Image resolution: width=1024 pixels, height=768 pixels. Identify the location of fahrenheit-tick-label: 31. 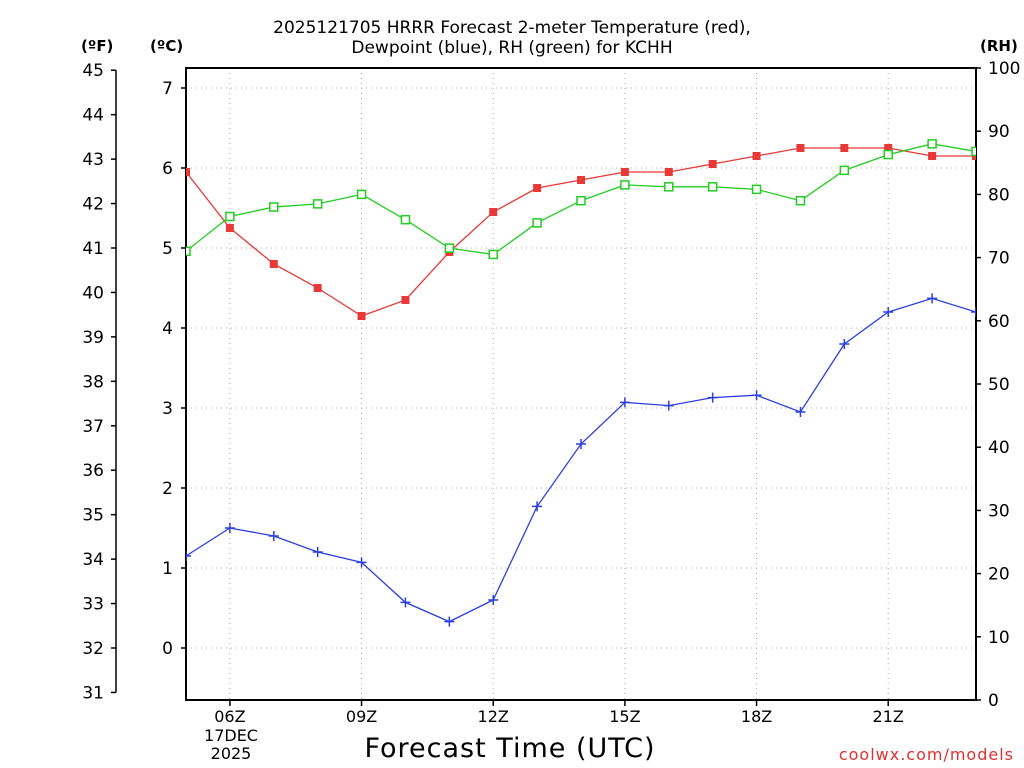
(93, 693).